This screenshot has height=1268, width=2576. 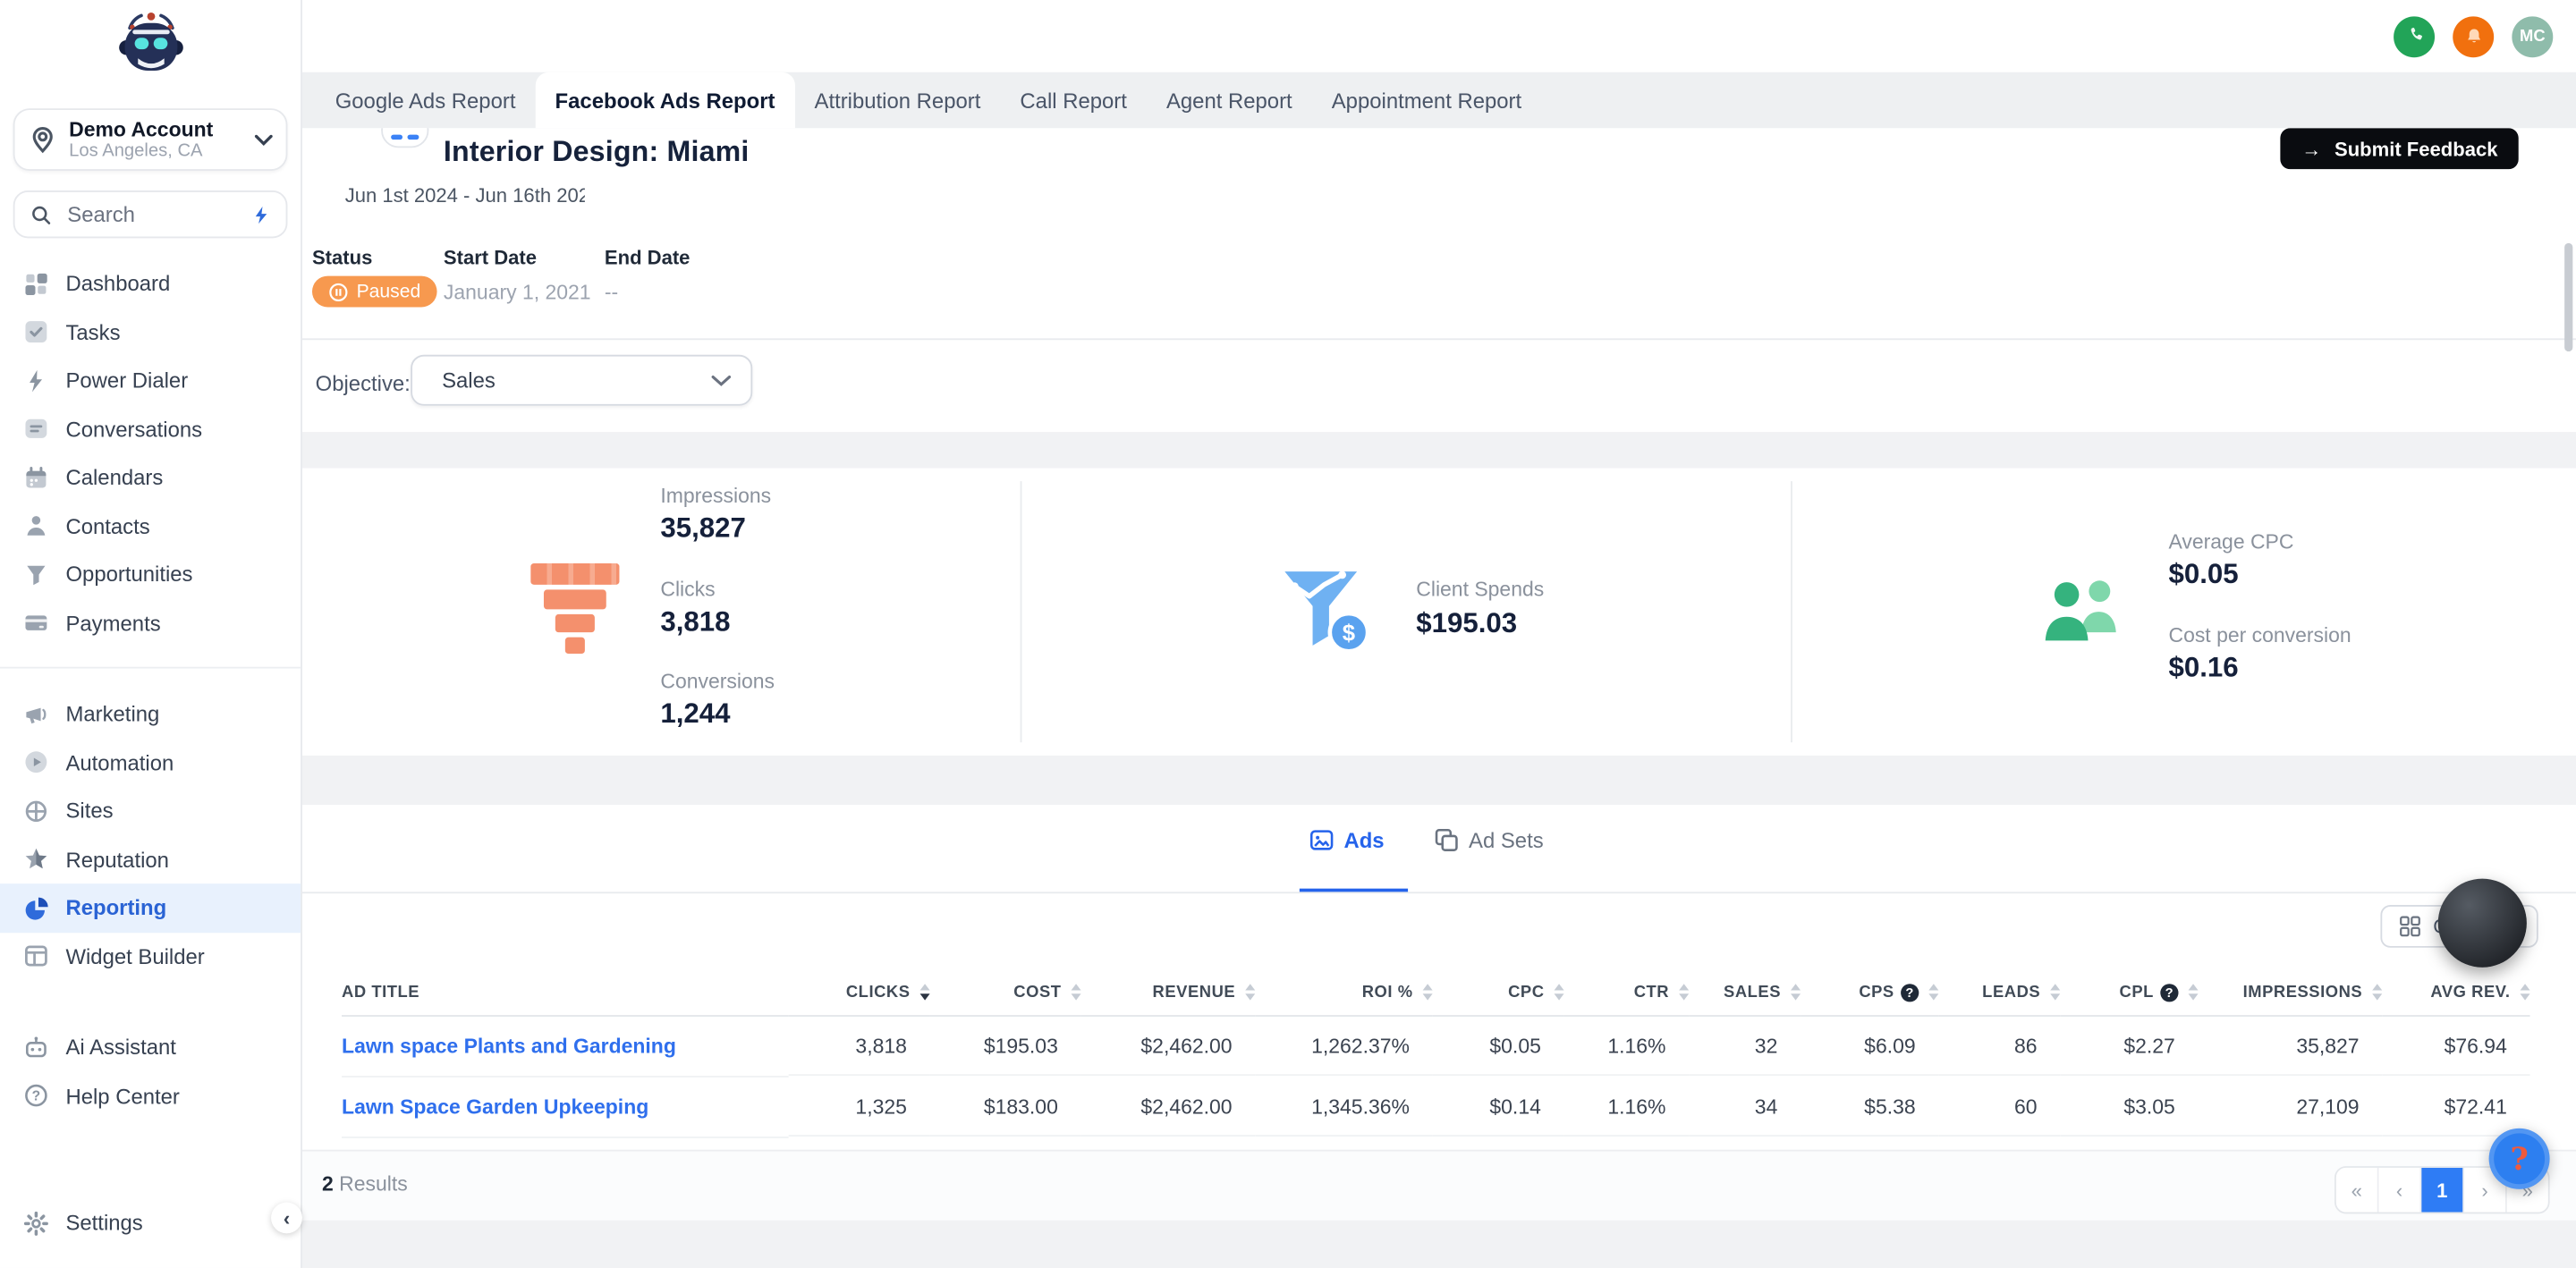 What do you see at coordinates (342, 258) in the screenshot?
I see `status-label: Status` at bounding box center [342, 258].